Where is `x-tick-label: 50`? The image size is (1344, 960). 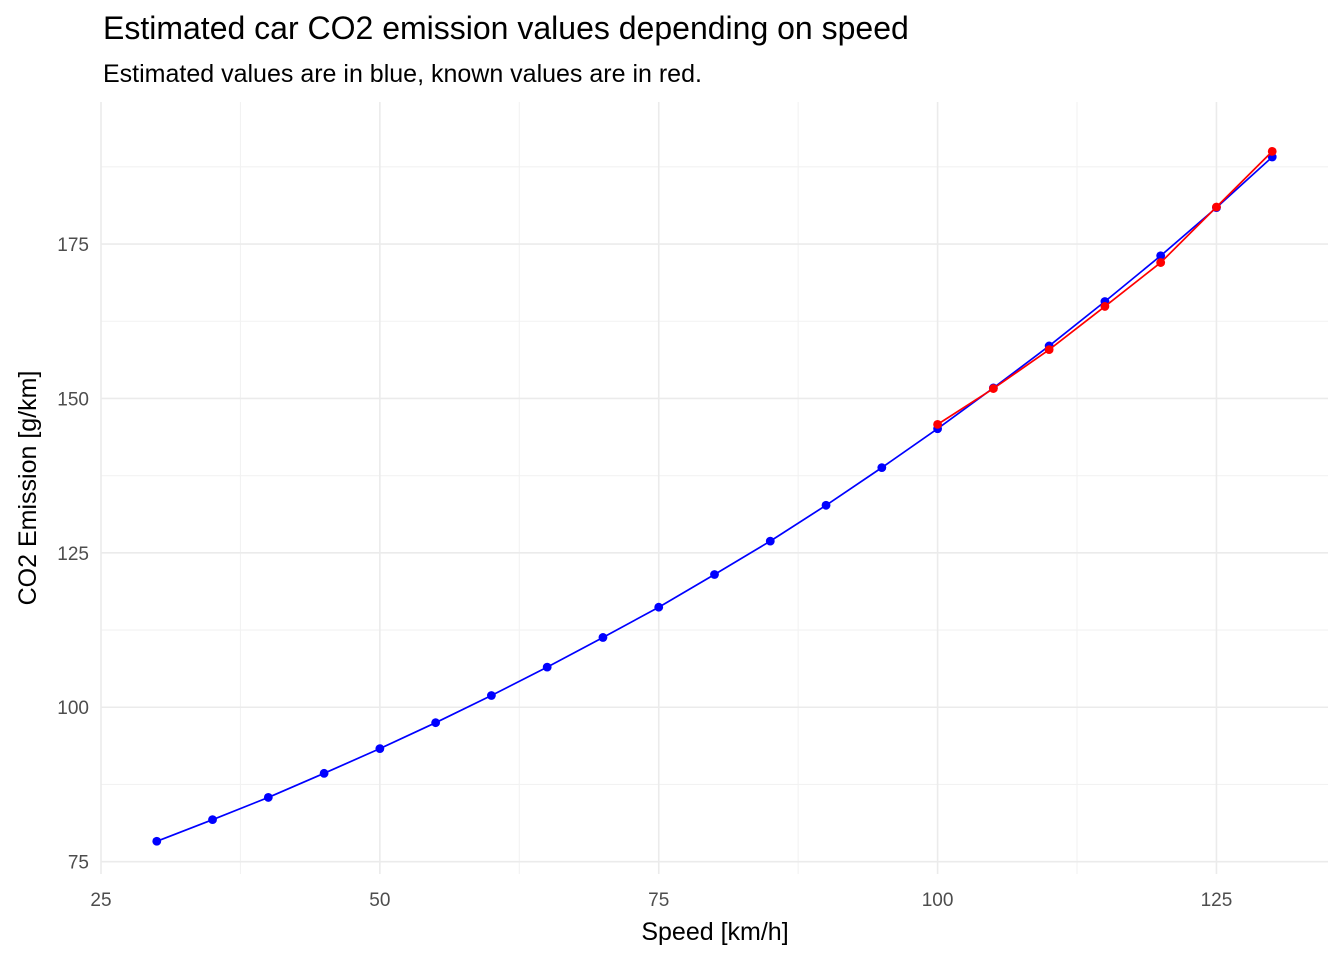
x-tick-label: 50 is located at coordinates (379, 900).